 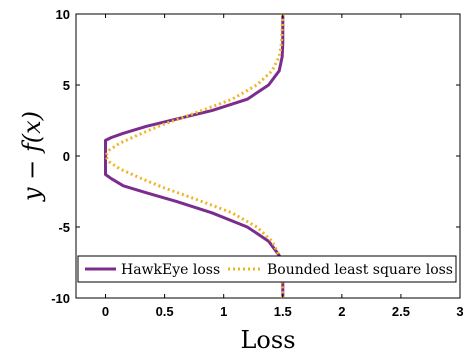 What do you see at coordinates (165, 311) in the screenshot?
I see `x-tick-label: 0.5` at bounding box center [165, 311].